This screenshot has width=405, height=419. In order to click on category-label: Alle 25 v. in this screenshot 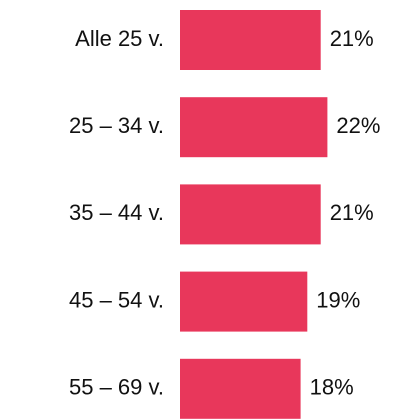, I will do `click(119, 38)`.